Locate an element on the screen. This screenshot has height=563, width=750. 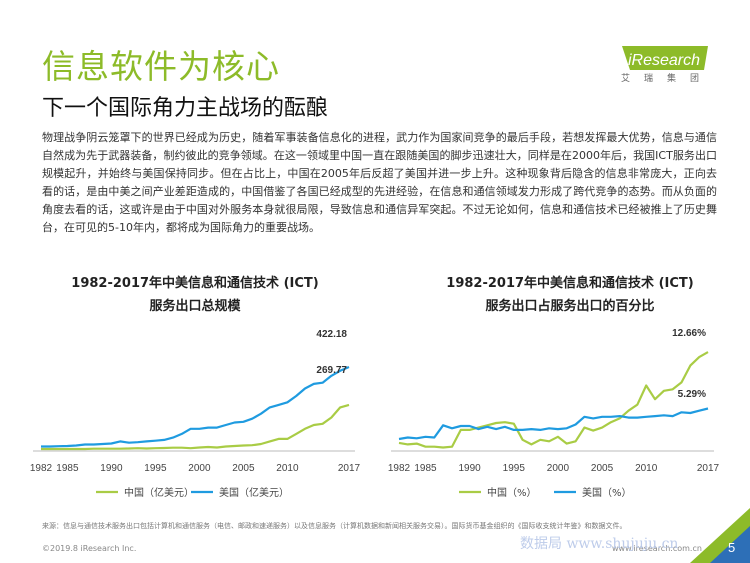
end-value-label: 5.29% is located at coordinates (692, 394).